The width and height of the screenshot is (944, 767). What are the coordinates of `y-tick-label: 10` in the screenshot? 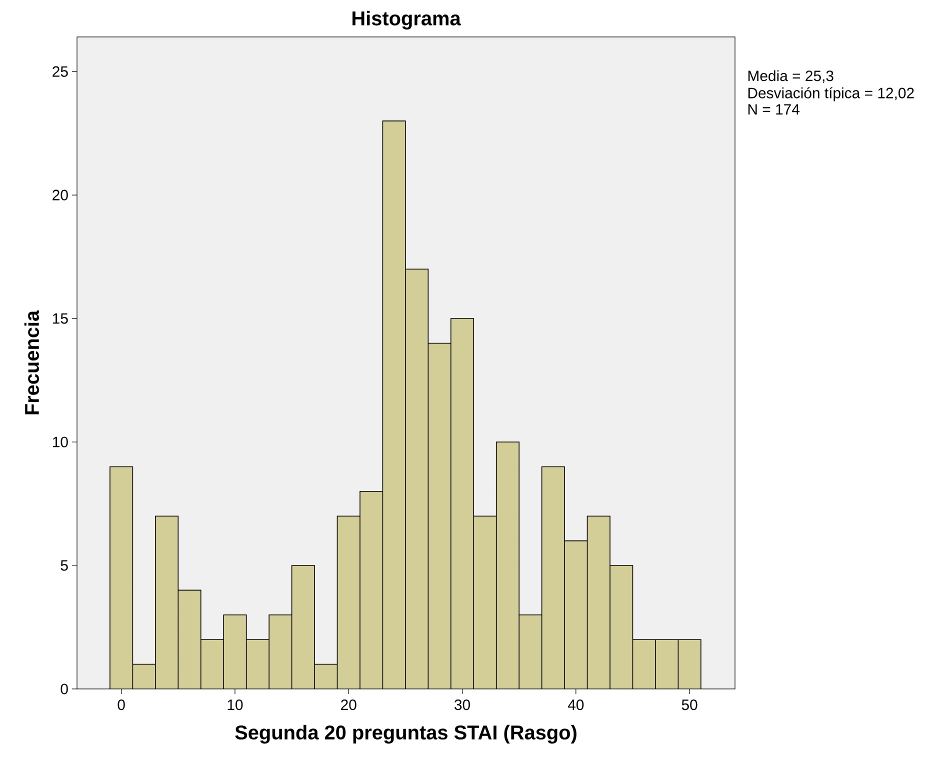 It's located at (60, 442).